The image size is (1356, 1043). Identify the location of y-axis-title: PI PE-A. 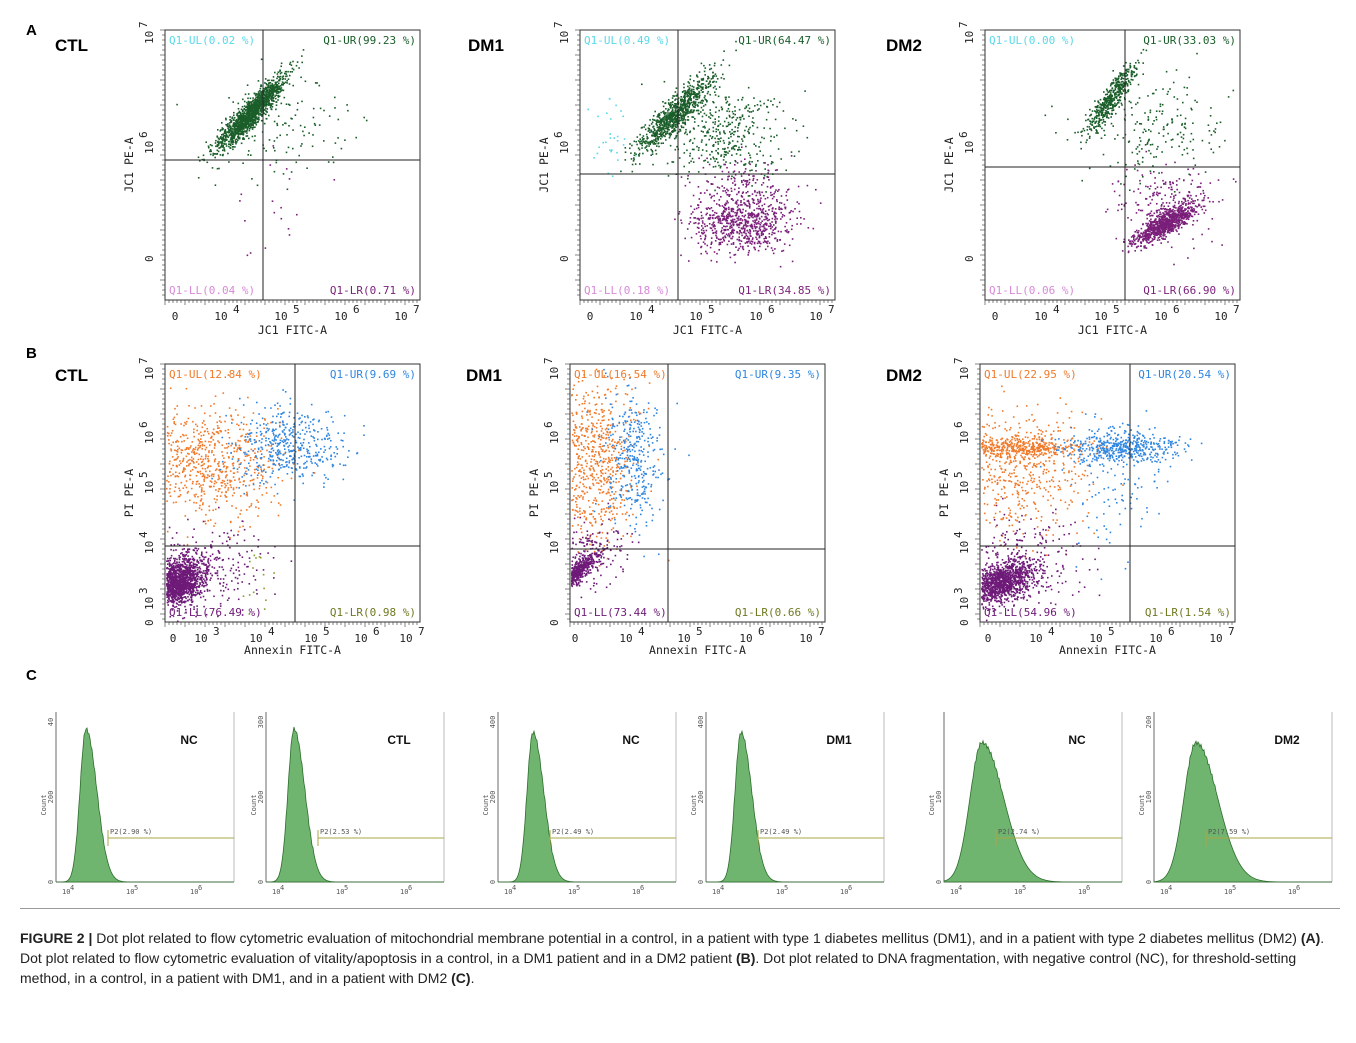
(534, 493).